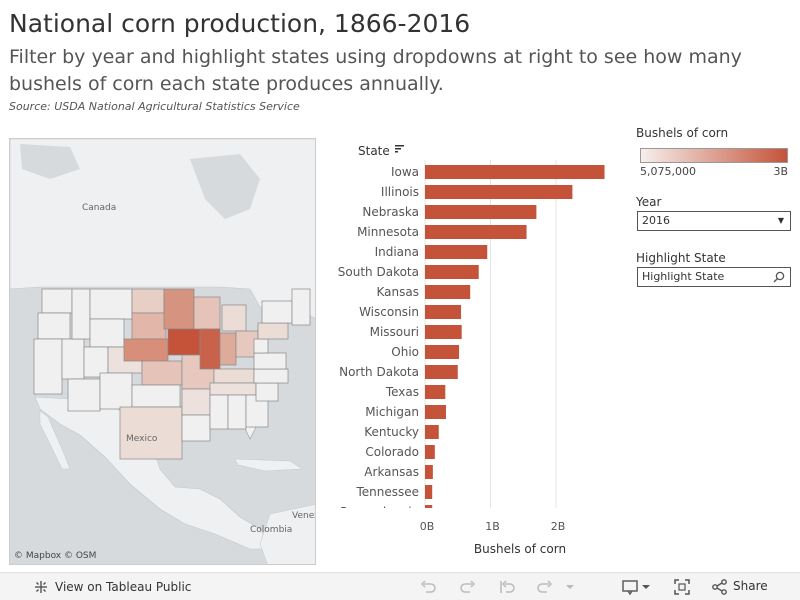  I want to click on category-label: Ohio, so click(405, 352).